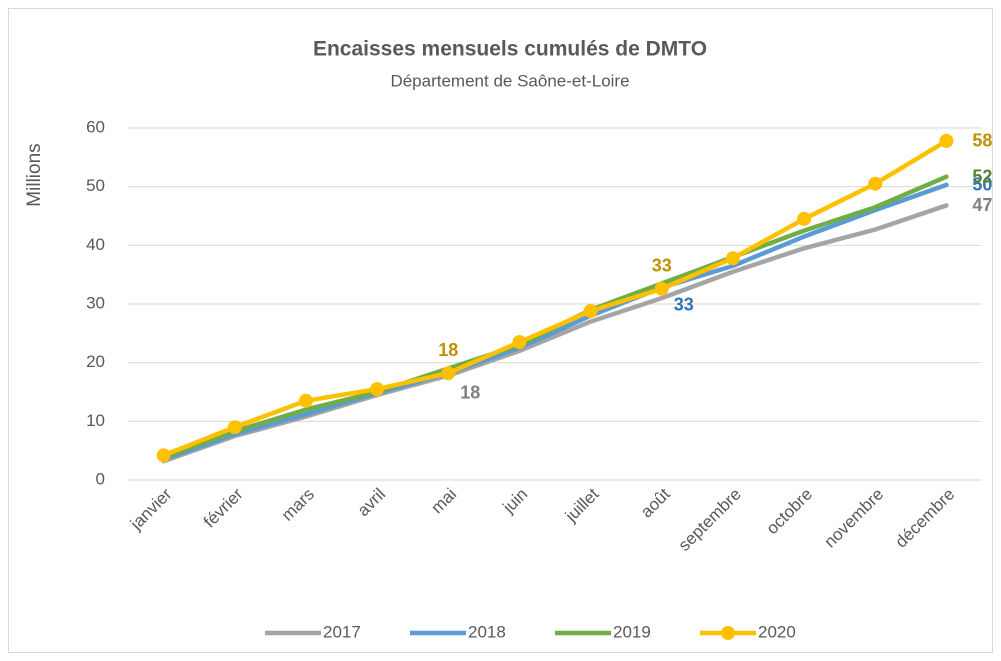 The image size is (1001, 661). What do you see at coordinates (982, 185) in the screenshot?
I see `data-label: 50` at bounding box center [982, 185].